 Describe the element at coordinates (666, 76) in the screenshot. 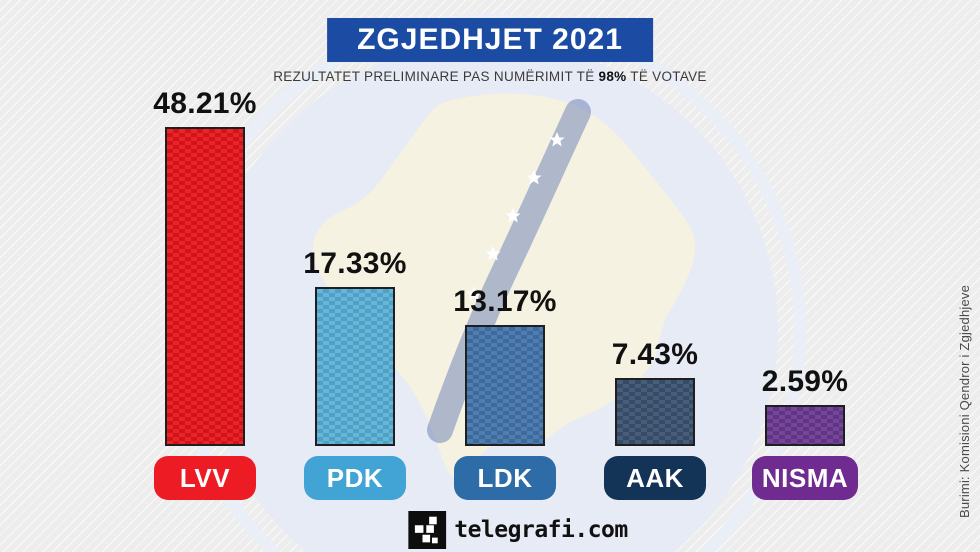

I see `subtitle-suffix: TË VOTAVE` at that location.